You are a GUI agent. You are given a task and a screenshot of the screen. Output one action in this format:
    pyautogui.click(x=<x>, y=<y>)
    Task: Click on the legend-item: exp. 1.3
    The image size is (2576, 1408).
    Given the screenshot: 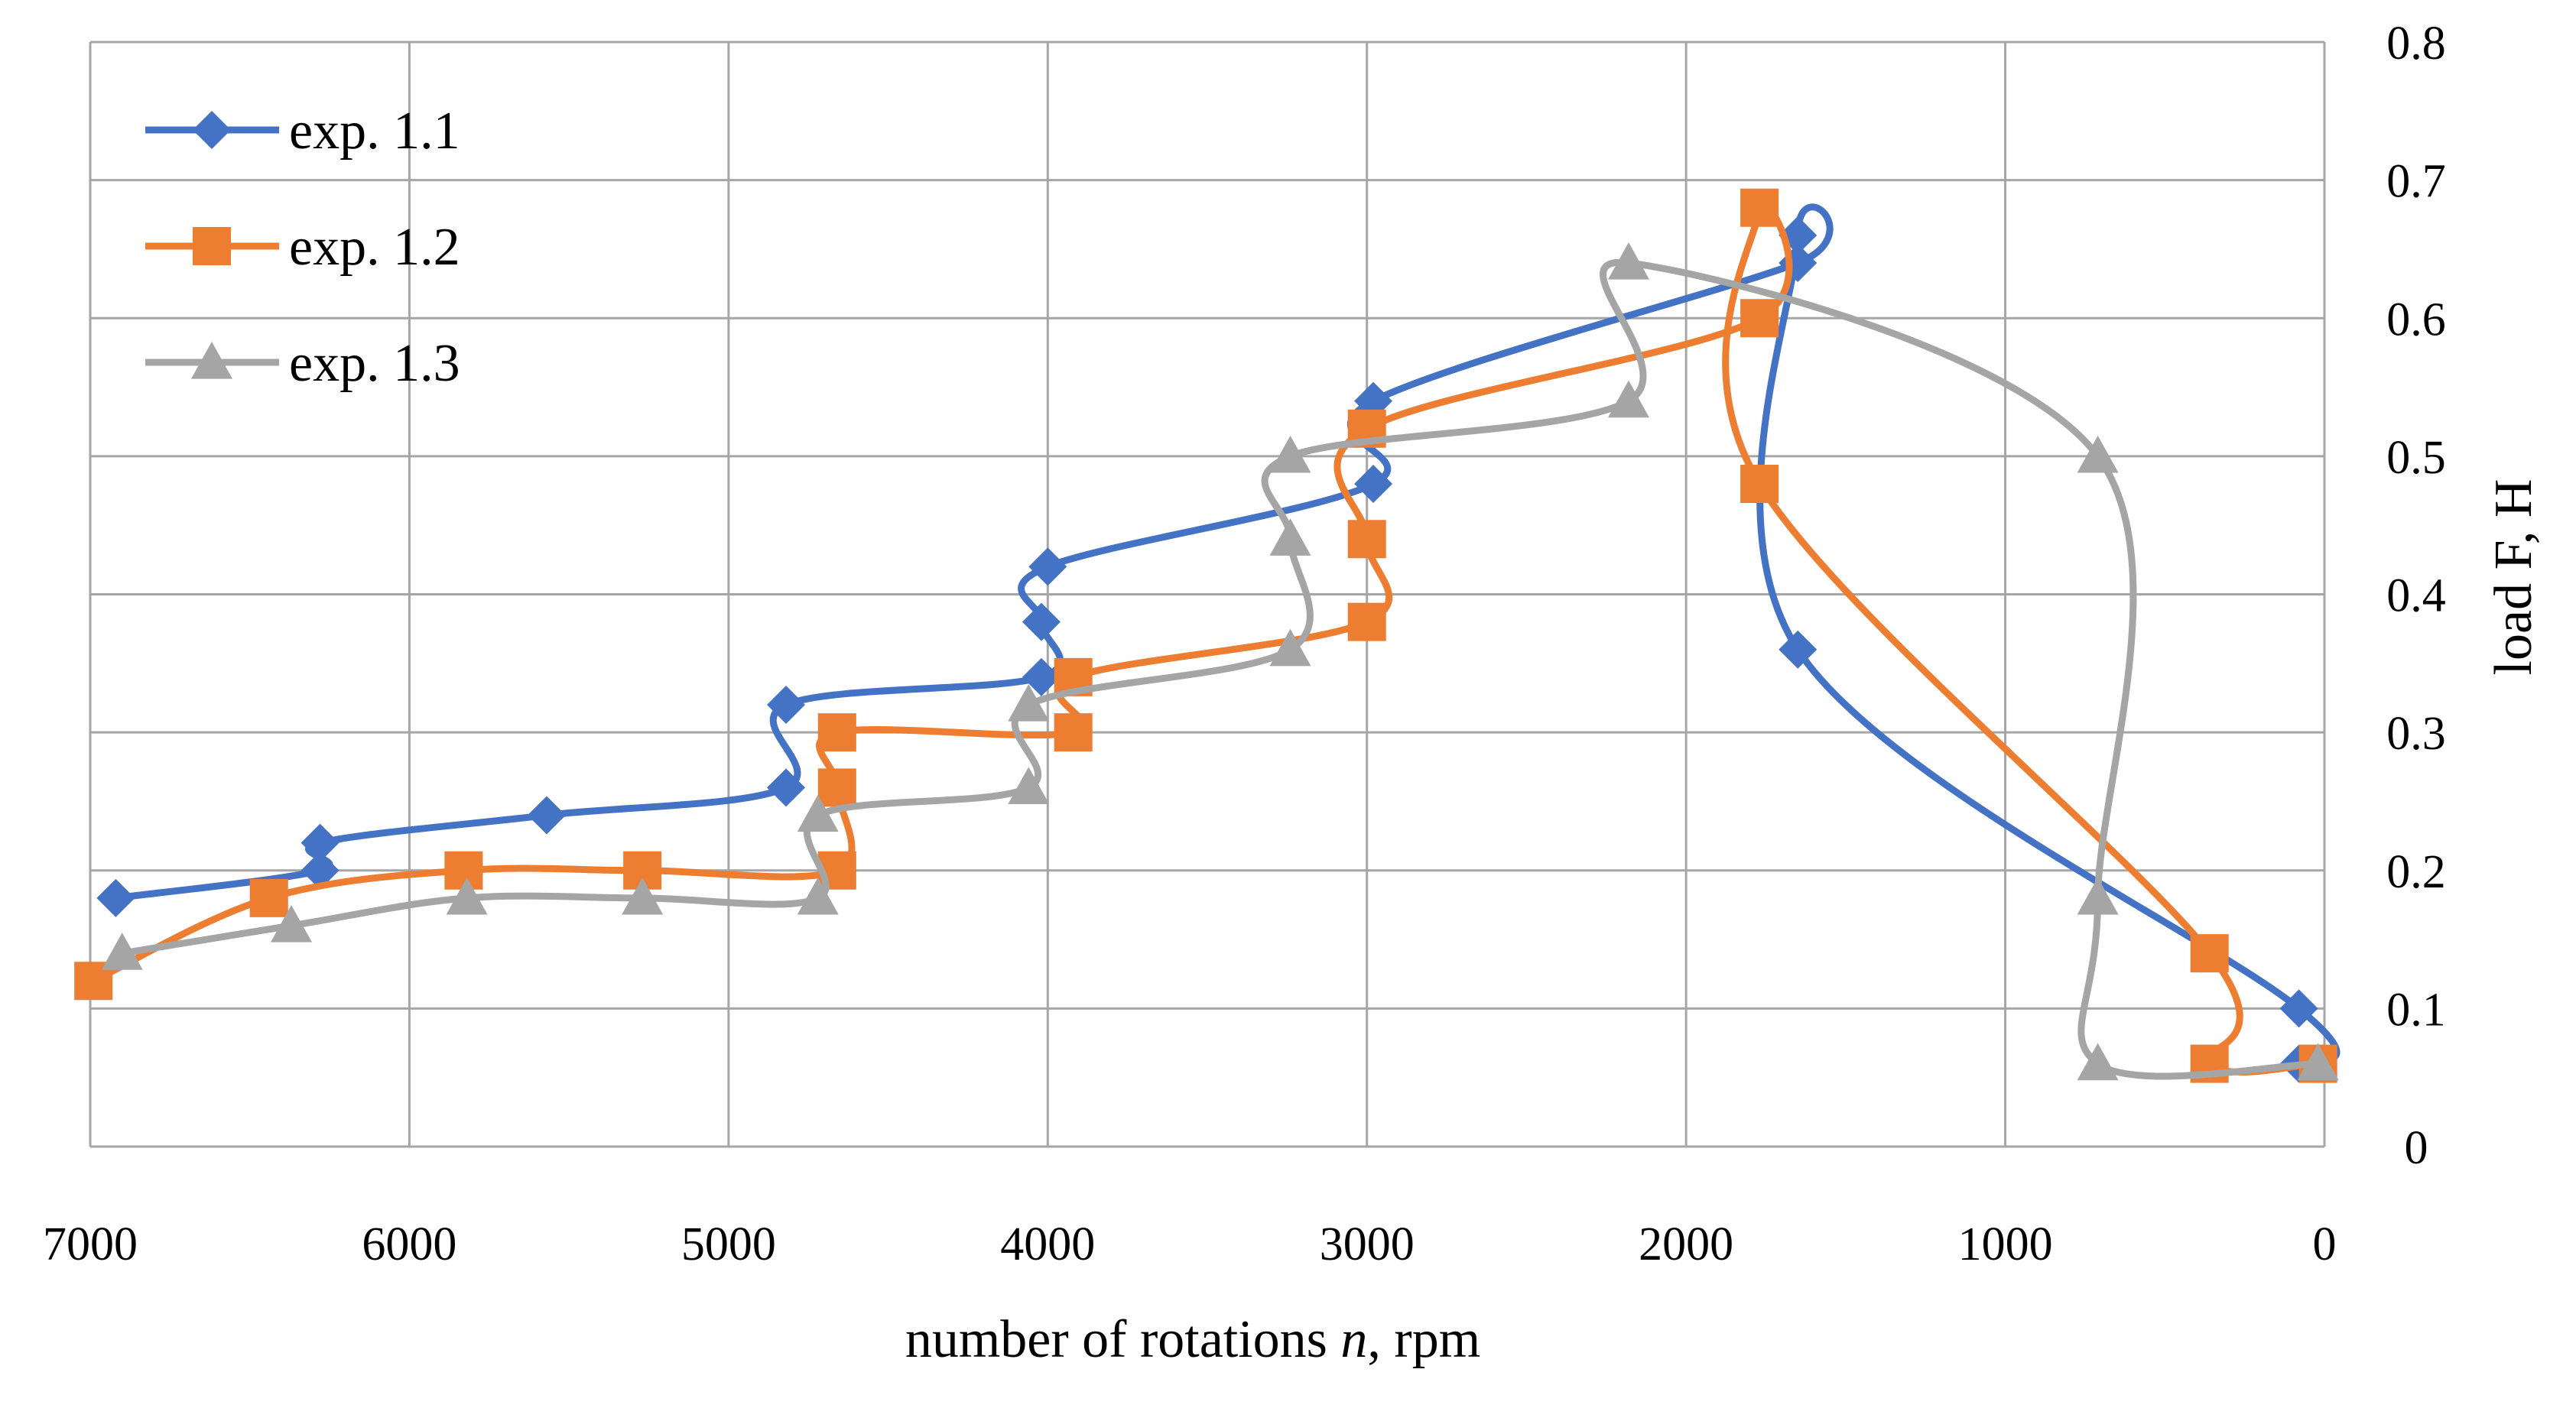 What is the action you would take?
    pyautogui.click(x=302, y=364)
    